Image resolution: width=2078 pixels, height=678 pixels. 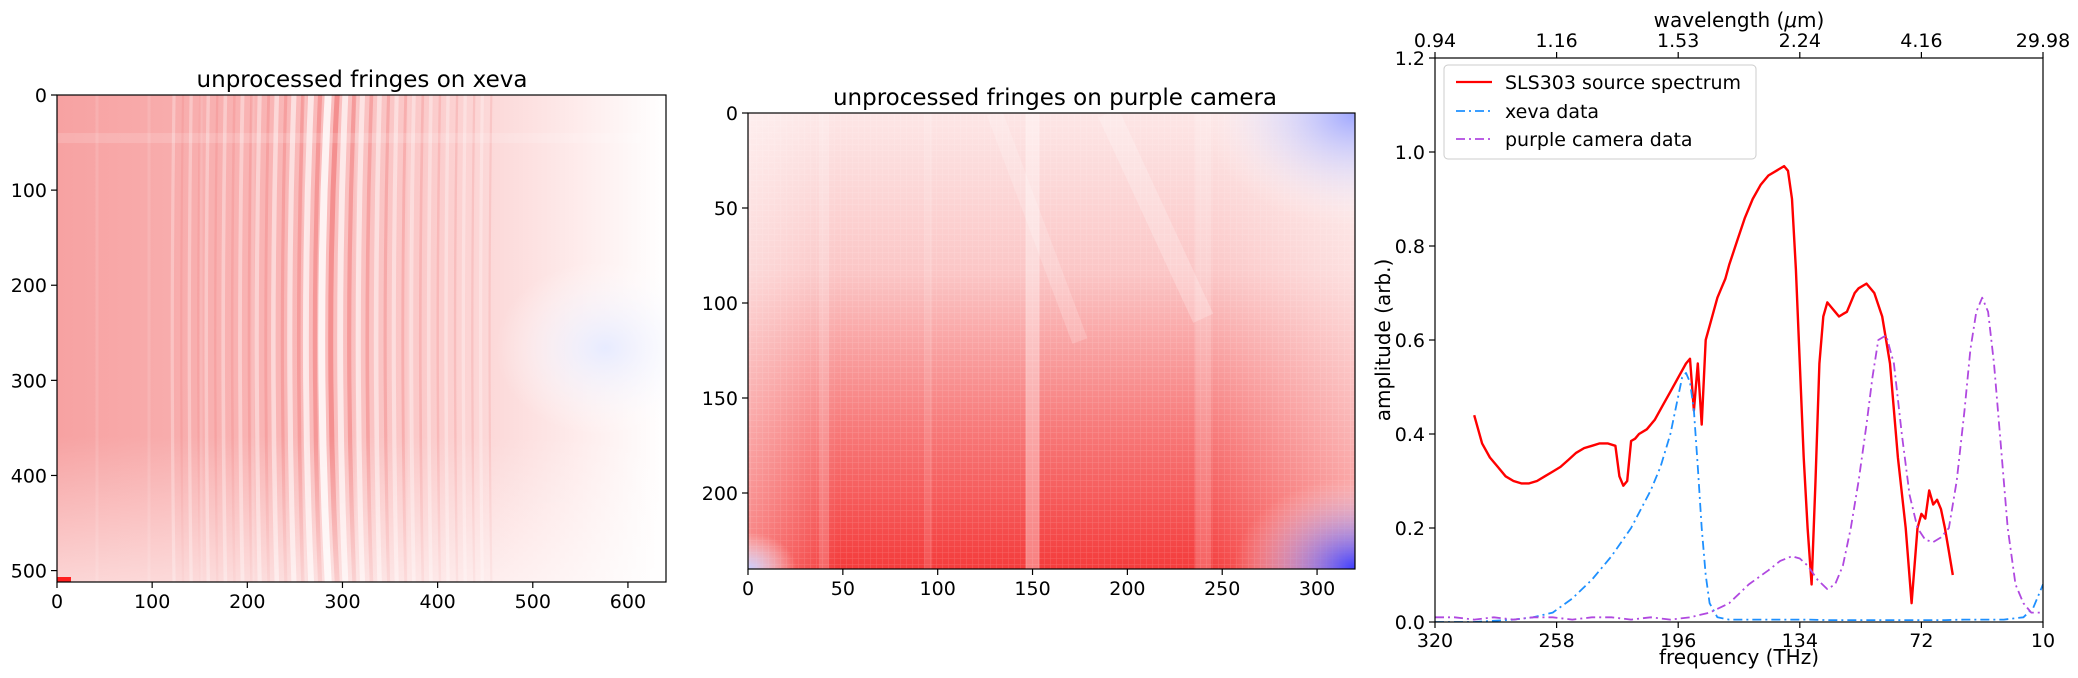 What do you see at coordinates (1739, 20) in the screenshot?
I see `top-x-axis-label: wavelength (μm)` at bounding box center [1739, 20].